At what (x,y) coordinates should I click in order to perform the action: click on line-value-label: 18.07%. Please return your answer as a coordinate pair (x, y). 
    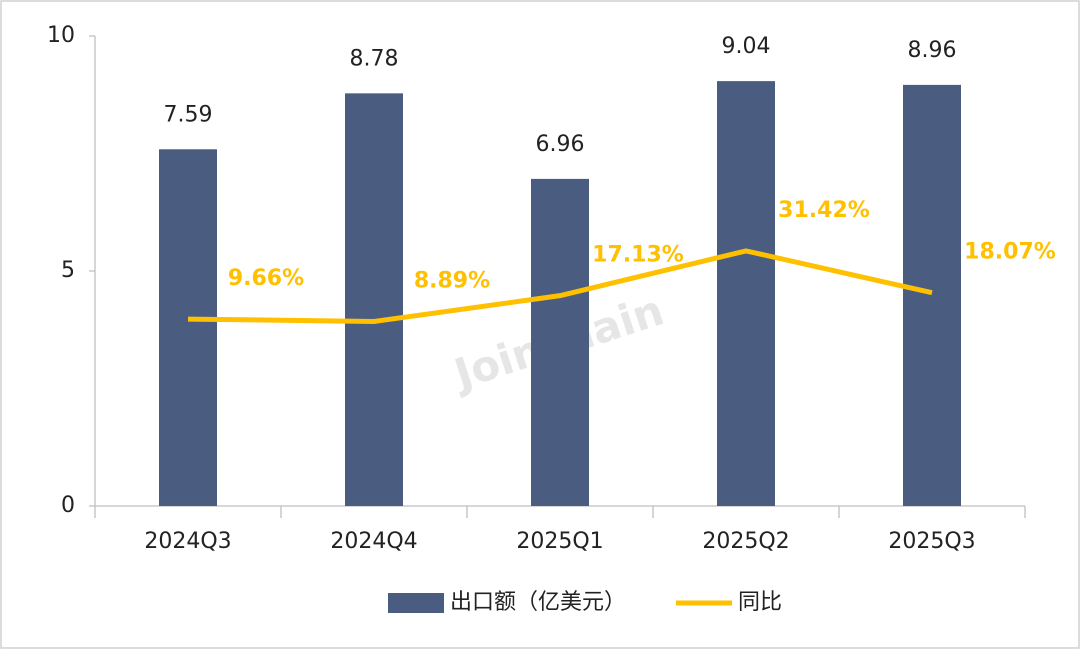
    Looking at the image, I should click on (1010, 252).